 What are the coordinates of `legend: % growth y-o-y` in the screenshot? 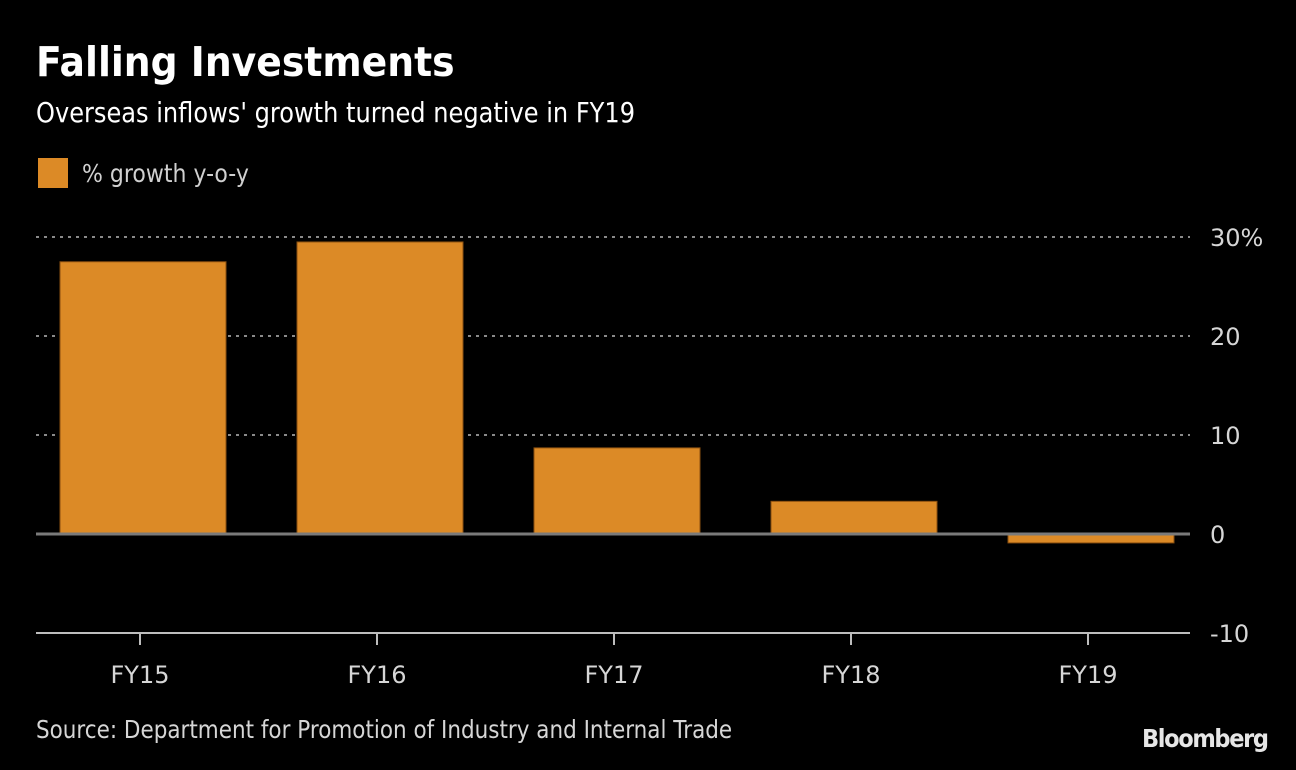 It's located at (155, 173).